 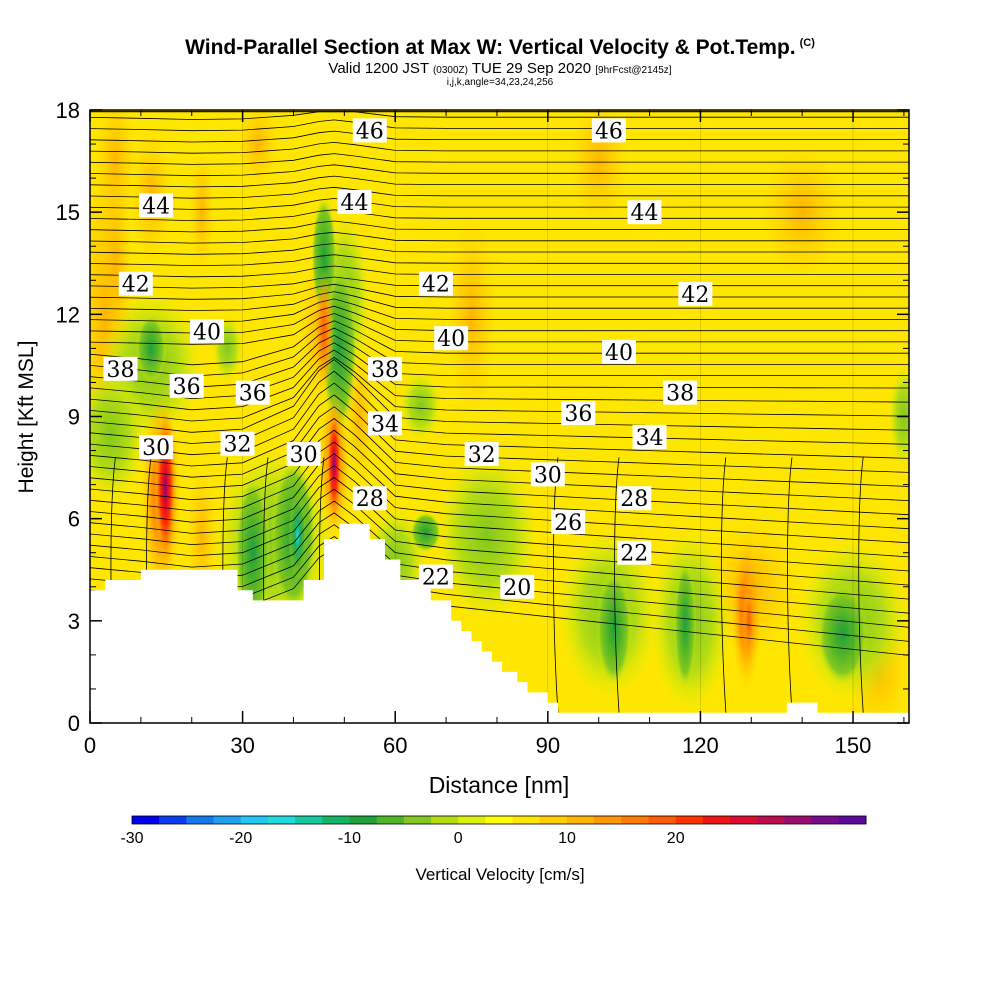 I want to click on y-tick-label: 6, so click(x=74, y=519).